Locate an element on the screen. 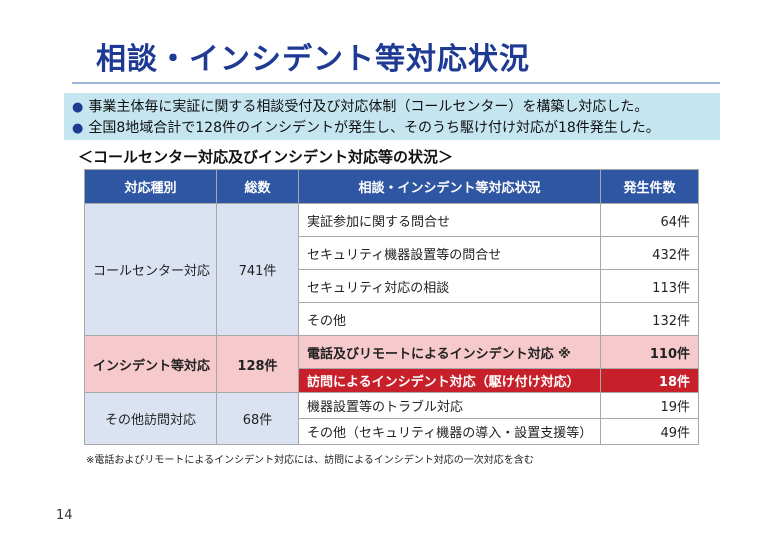 Image resolution: width=776 pixels, height=548 pixels. count-cell: 18件 is located at coordinates (649, 380).